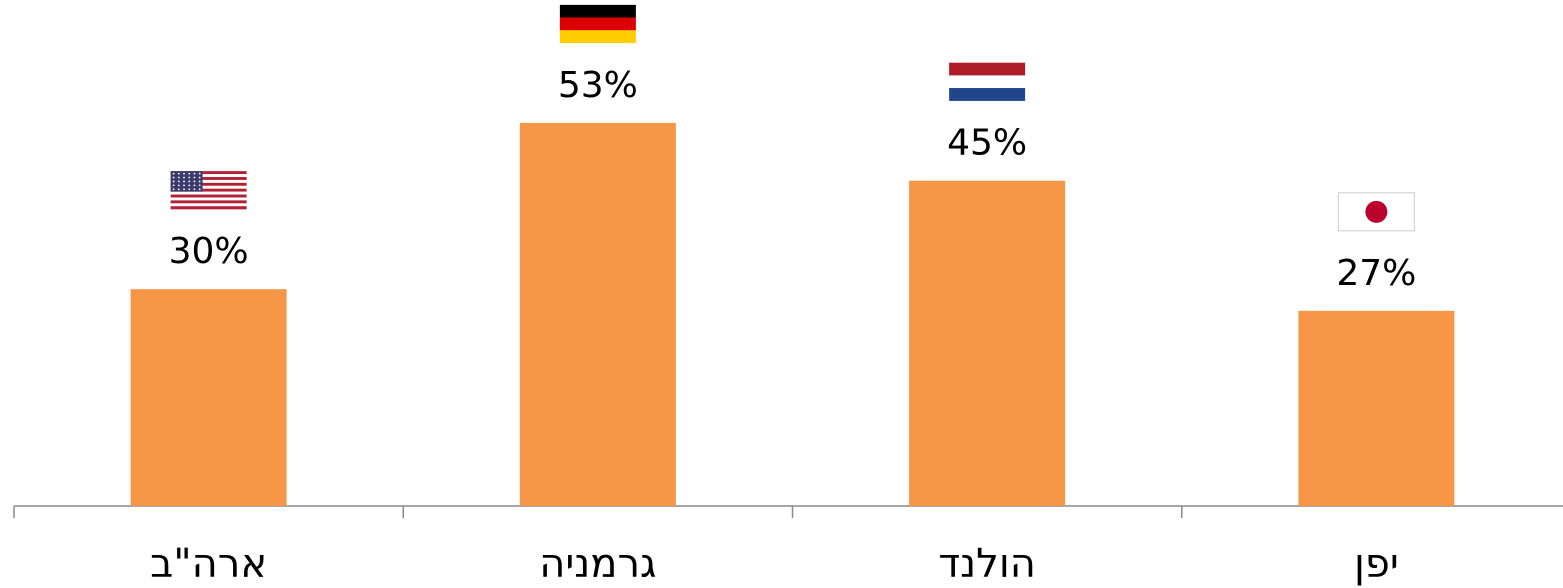 The image size is (1563, 588). I want to click on x-tick-label: ארה"ב, so click(208, 564).